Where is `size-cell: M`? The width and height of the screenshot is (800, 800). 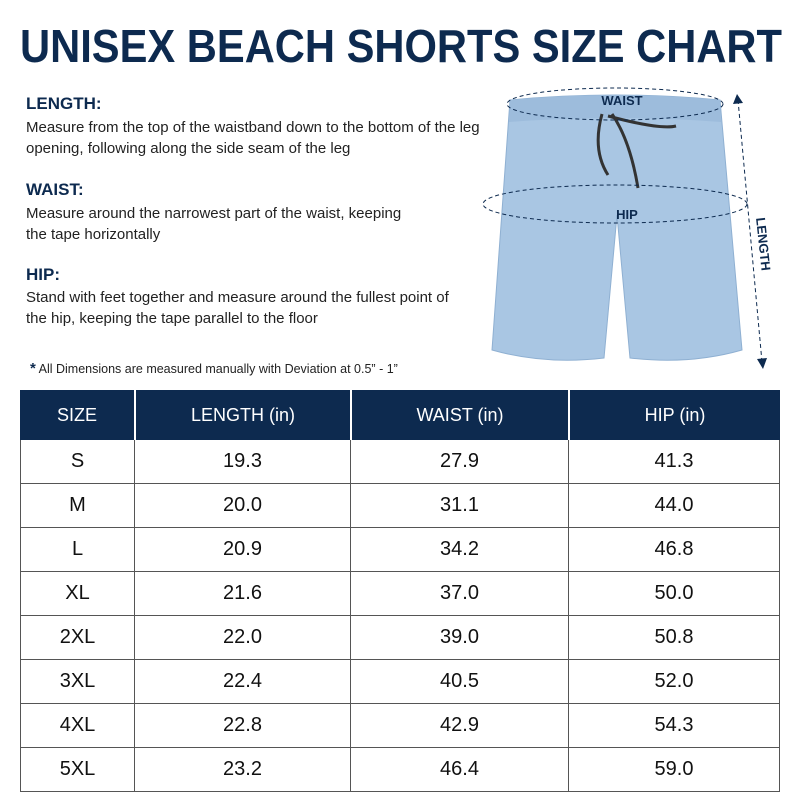 size-cell: M is located at coordinates (77, 506).